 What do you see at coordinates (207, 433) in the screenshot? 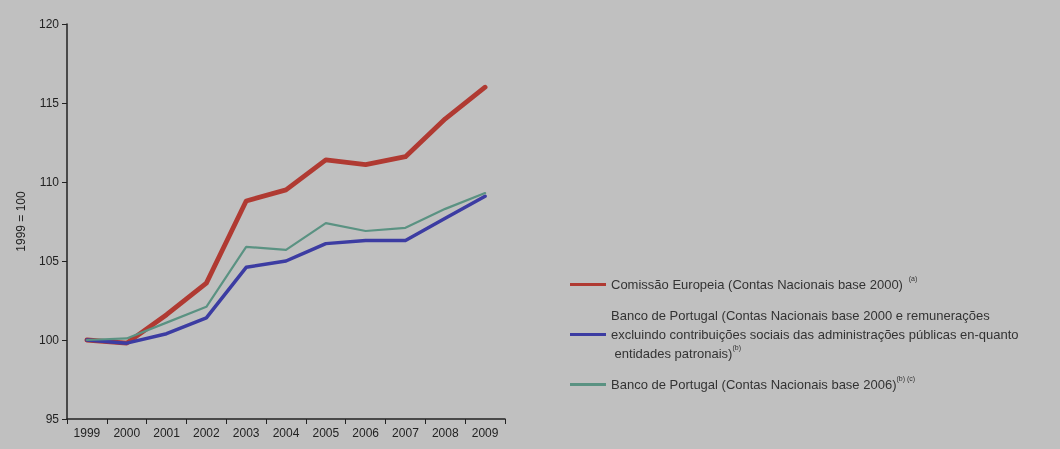
I see `x-tick-label: 2002` at bounding box center [207, 433].